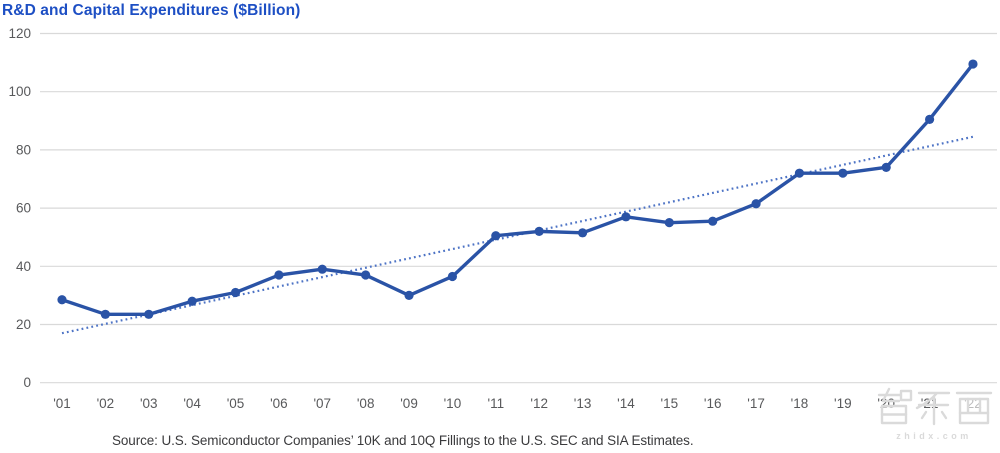 Image resolution: width=1000 pixels, height=453 pixels. What do you see at coordinates (23, 266) in the screenshot?
I see `y-tick-label: 40` at bounding box center [23, 266].